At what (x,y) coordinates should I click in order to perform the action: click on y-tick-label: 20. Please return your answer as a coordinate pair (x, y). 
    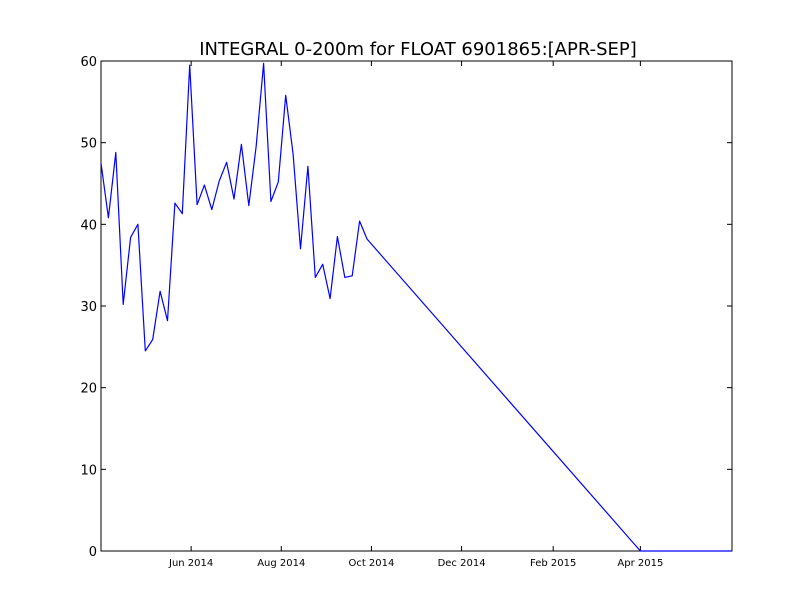
    Looking at the image, I should click on (88, 389).